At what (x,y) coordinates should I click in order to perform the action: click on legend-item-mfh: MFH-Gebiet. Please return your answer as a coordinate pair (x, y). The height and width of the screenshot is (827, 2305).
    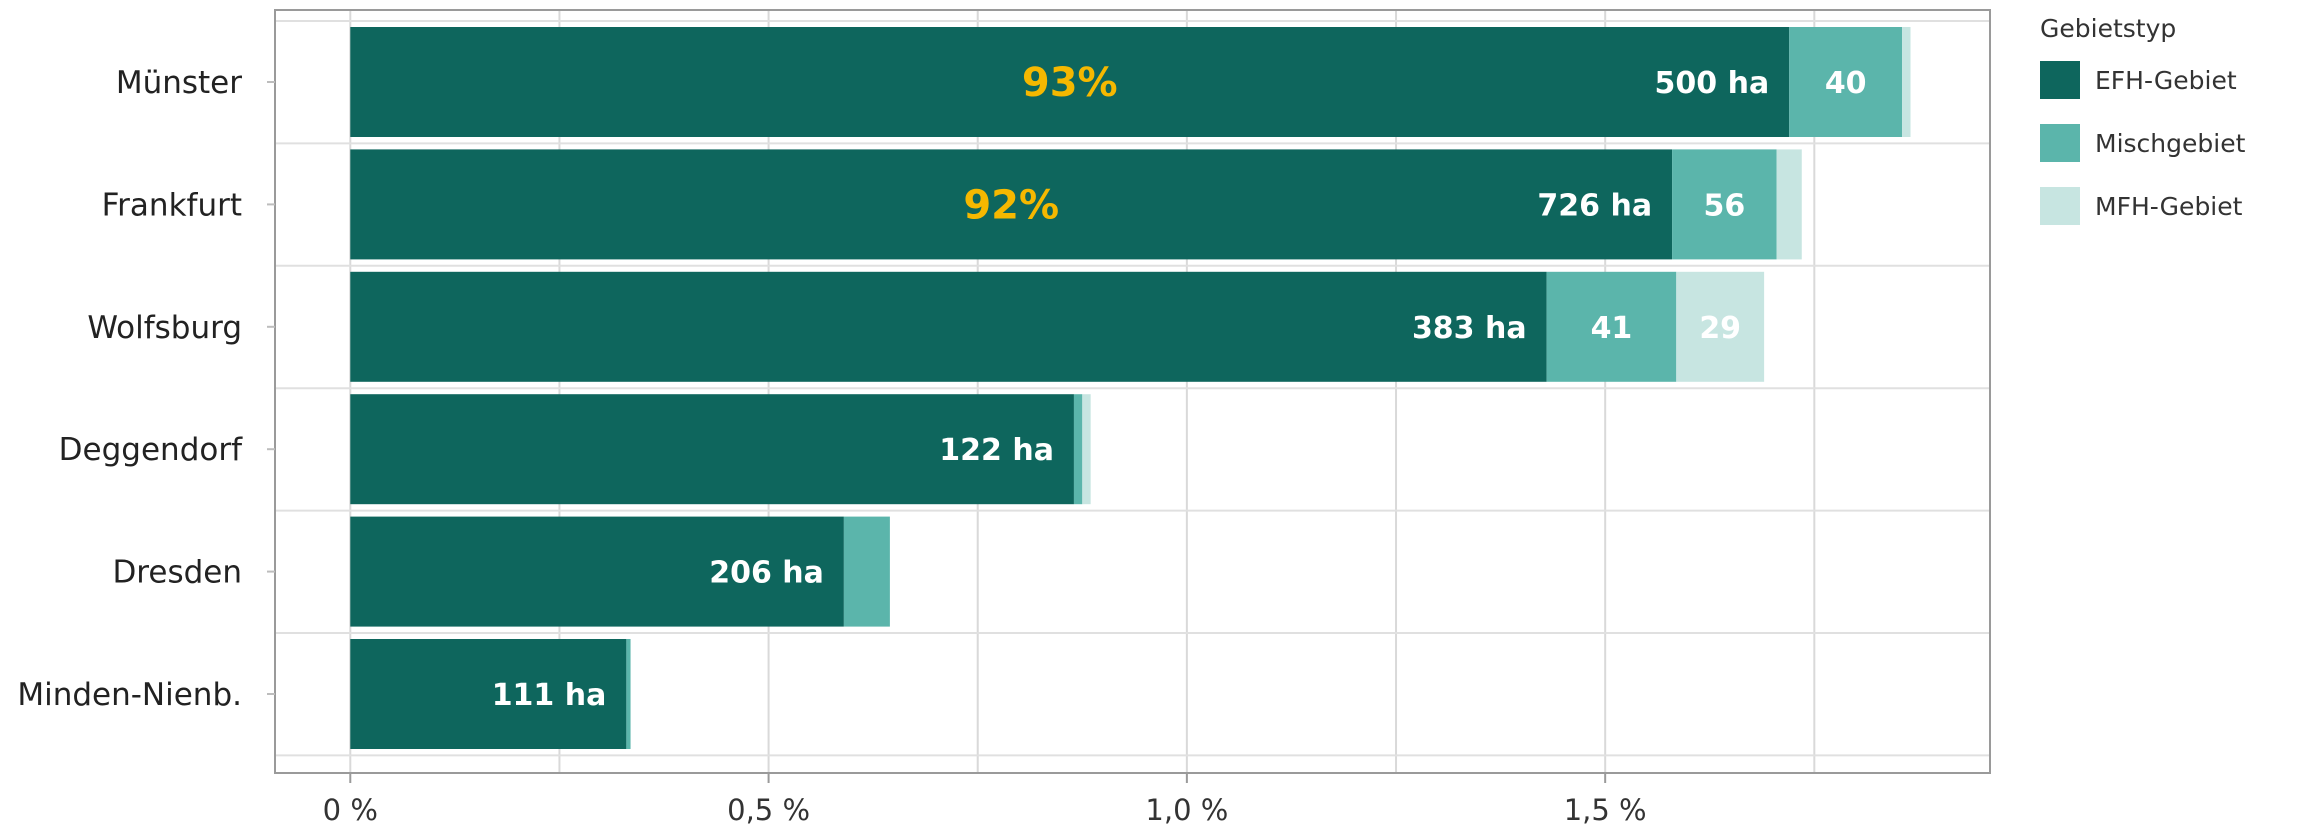
    Looking at the image, I should click on (2142, 206).